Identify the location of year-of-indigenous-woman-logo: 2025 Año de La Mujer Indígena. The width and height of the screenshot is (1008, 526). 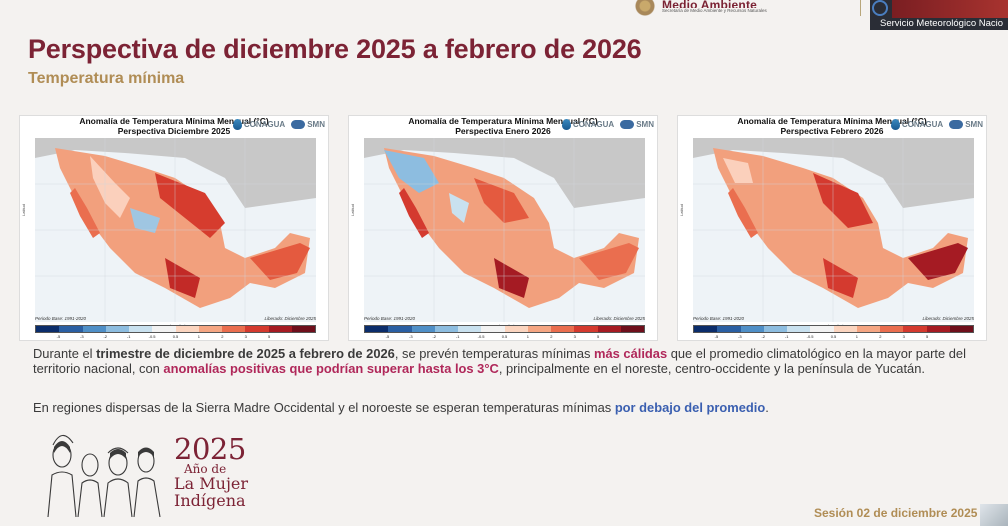
(219, 471).